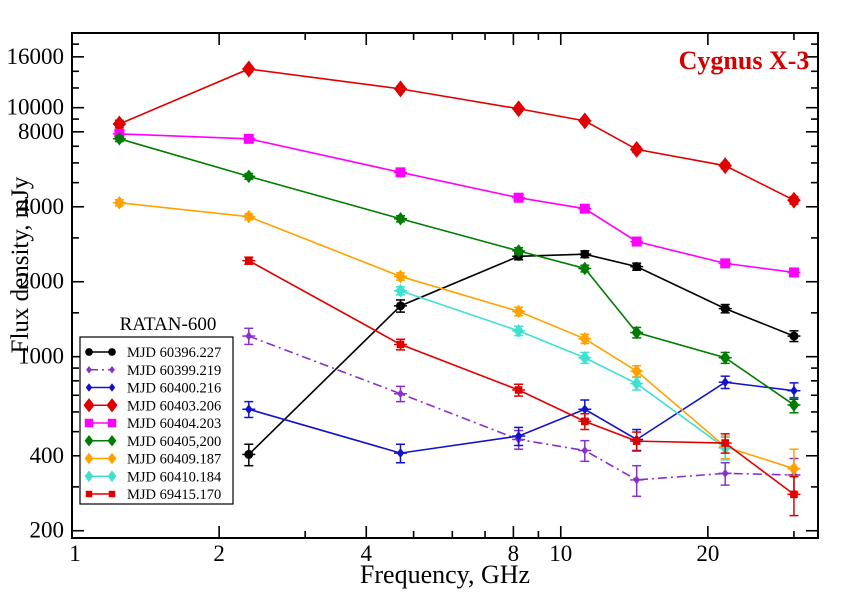 The height and width of the screenshot is (595, 842). I want to click on y-tick-label-16000: 16000, so click(36, 56).